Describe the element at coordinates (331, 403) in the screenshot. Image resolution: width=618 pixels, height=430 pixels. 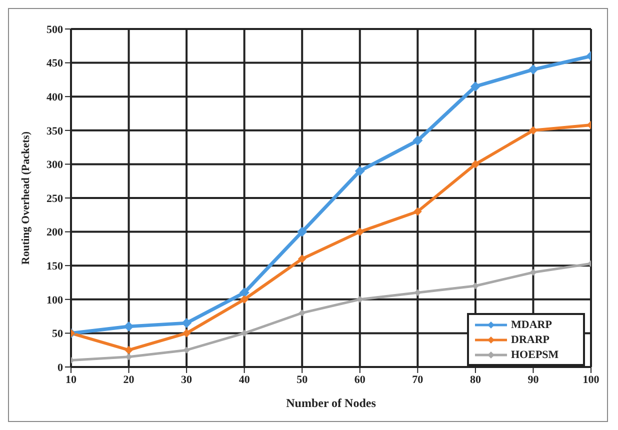
I see `x-axis-title: Number of Nodes` at that location.